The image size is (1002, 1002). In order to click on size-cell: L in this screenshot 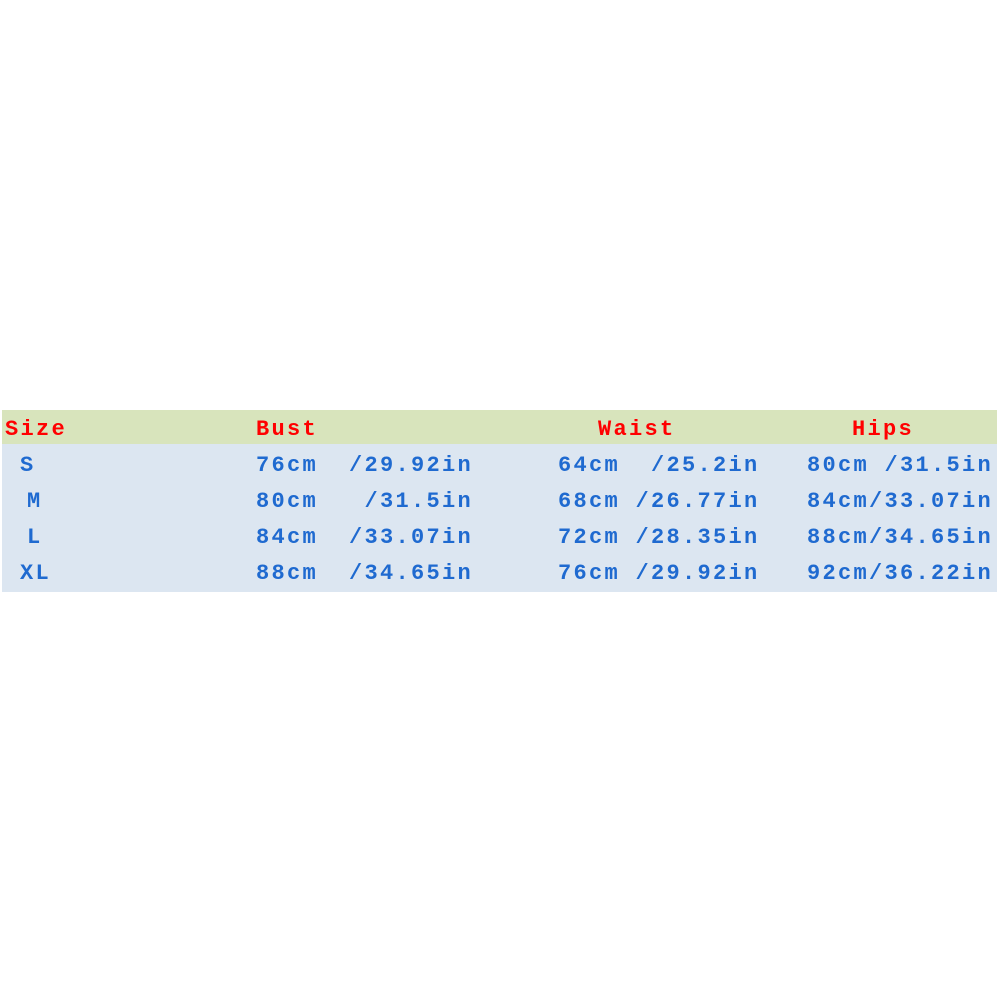, I will do `click(35, 537)`.